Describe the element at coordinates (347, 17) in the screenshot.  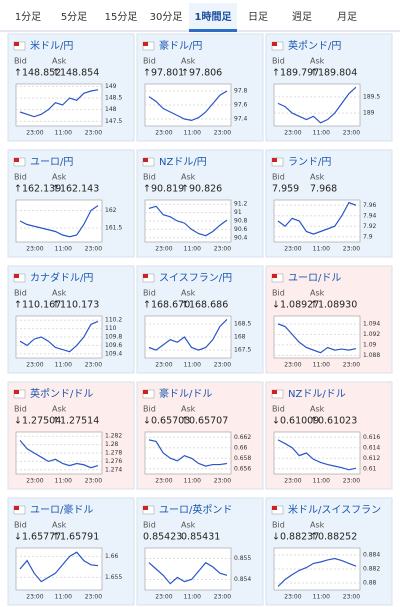
I see `tab: 月足` at that location.